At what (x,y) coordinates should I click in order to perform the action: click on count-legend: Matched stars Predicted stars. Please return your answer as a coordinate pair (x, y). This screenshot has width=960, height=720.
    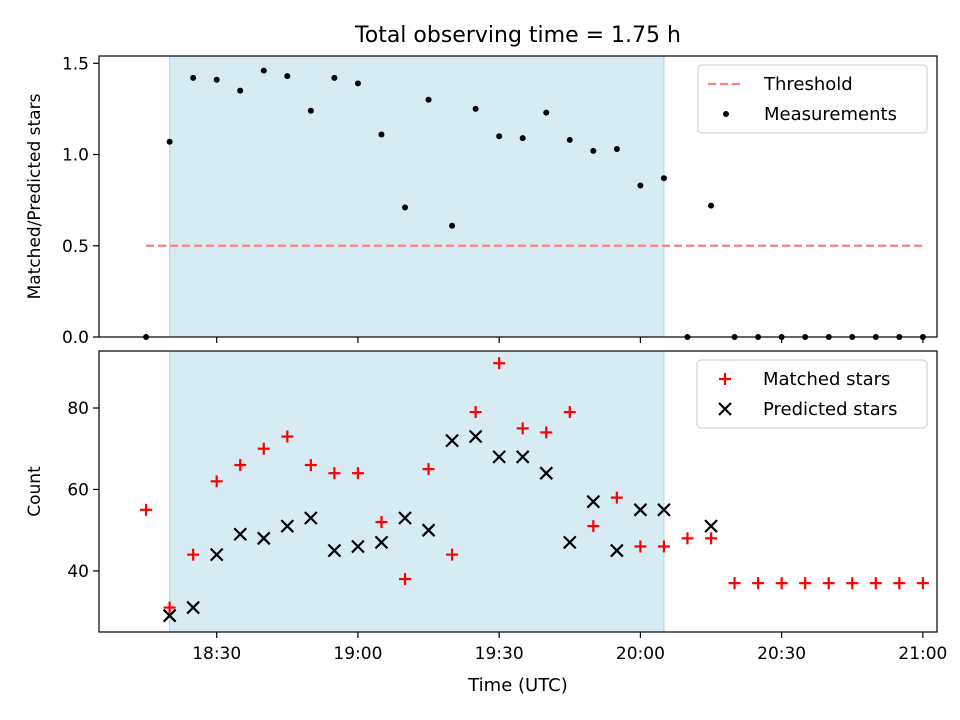
    Looking at the image, I should click on (812, 394).